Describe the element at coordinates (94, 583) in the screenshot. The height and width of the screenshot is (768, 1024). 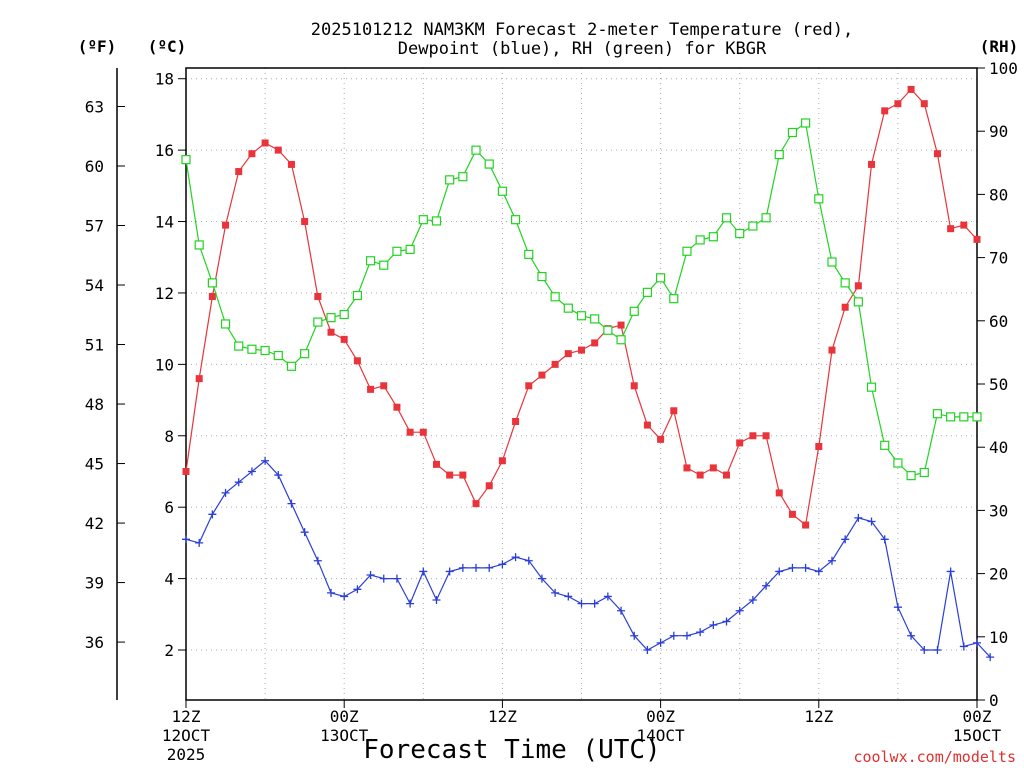
I see `fahrenheit-tick-label: 39` at that location.